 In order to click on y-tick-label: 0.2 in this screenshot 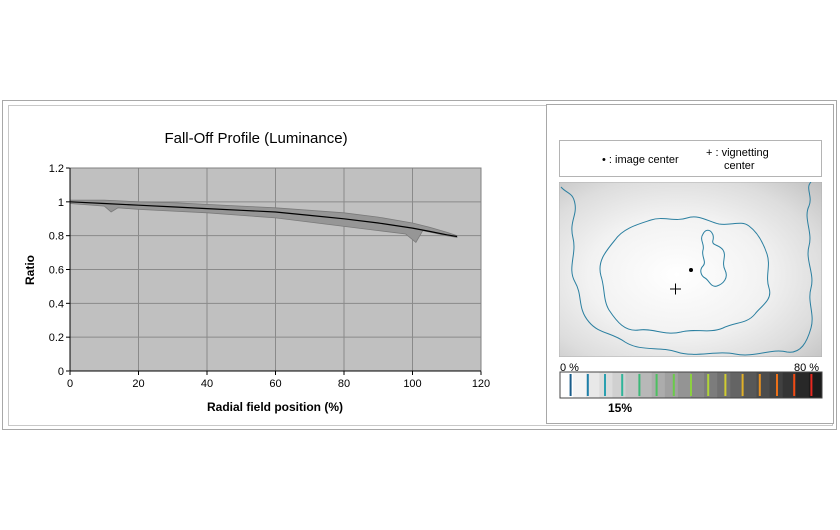, I will do `click(56, 338)`.